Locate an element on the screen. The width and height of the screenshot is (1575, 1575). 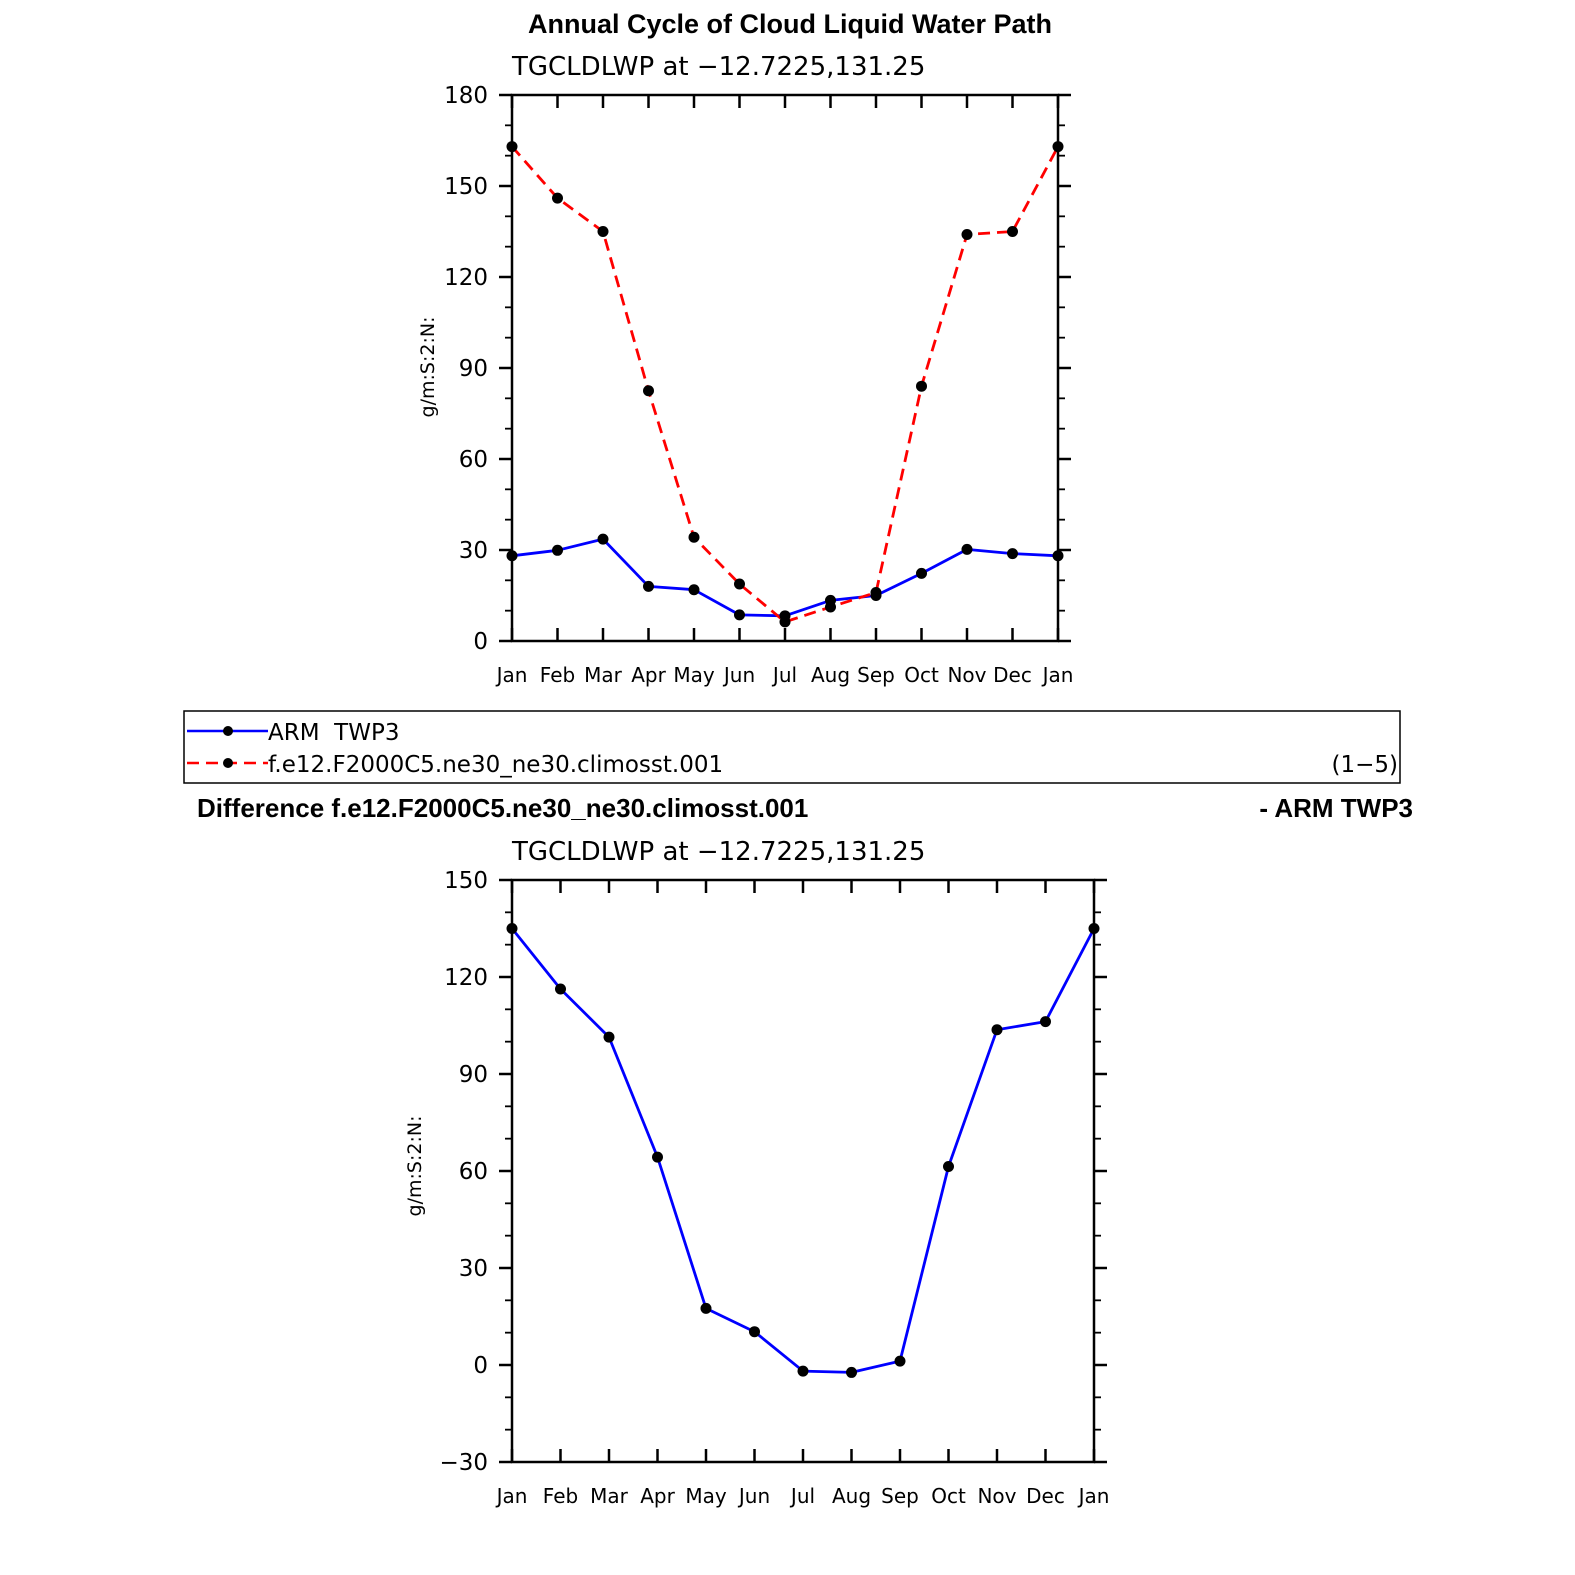
chart1-xtick-label: Jun is located at coordinates (738, 675).